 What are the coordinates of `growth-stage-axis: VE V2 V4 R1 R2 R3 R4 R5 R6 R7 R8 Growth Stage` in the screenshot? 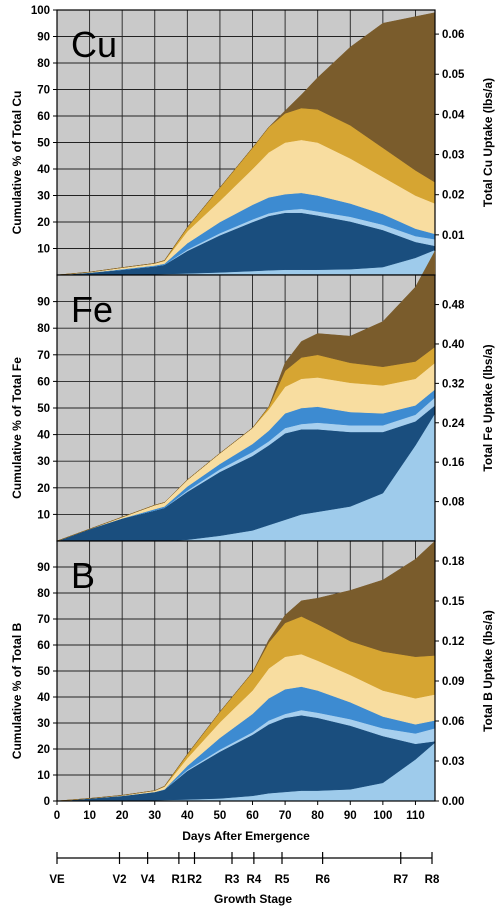 It's located at (244, 879).